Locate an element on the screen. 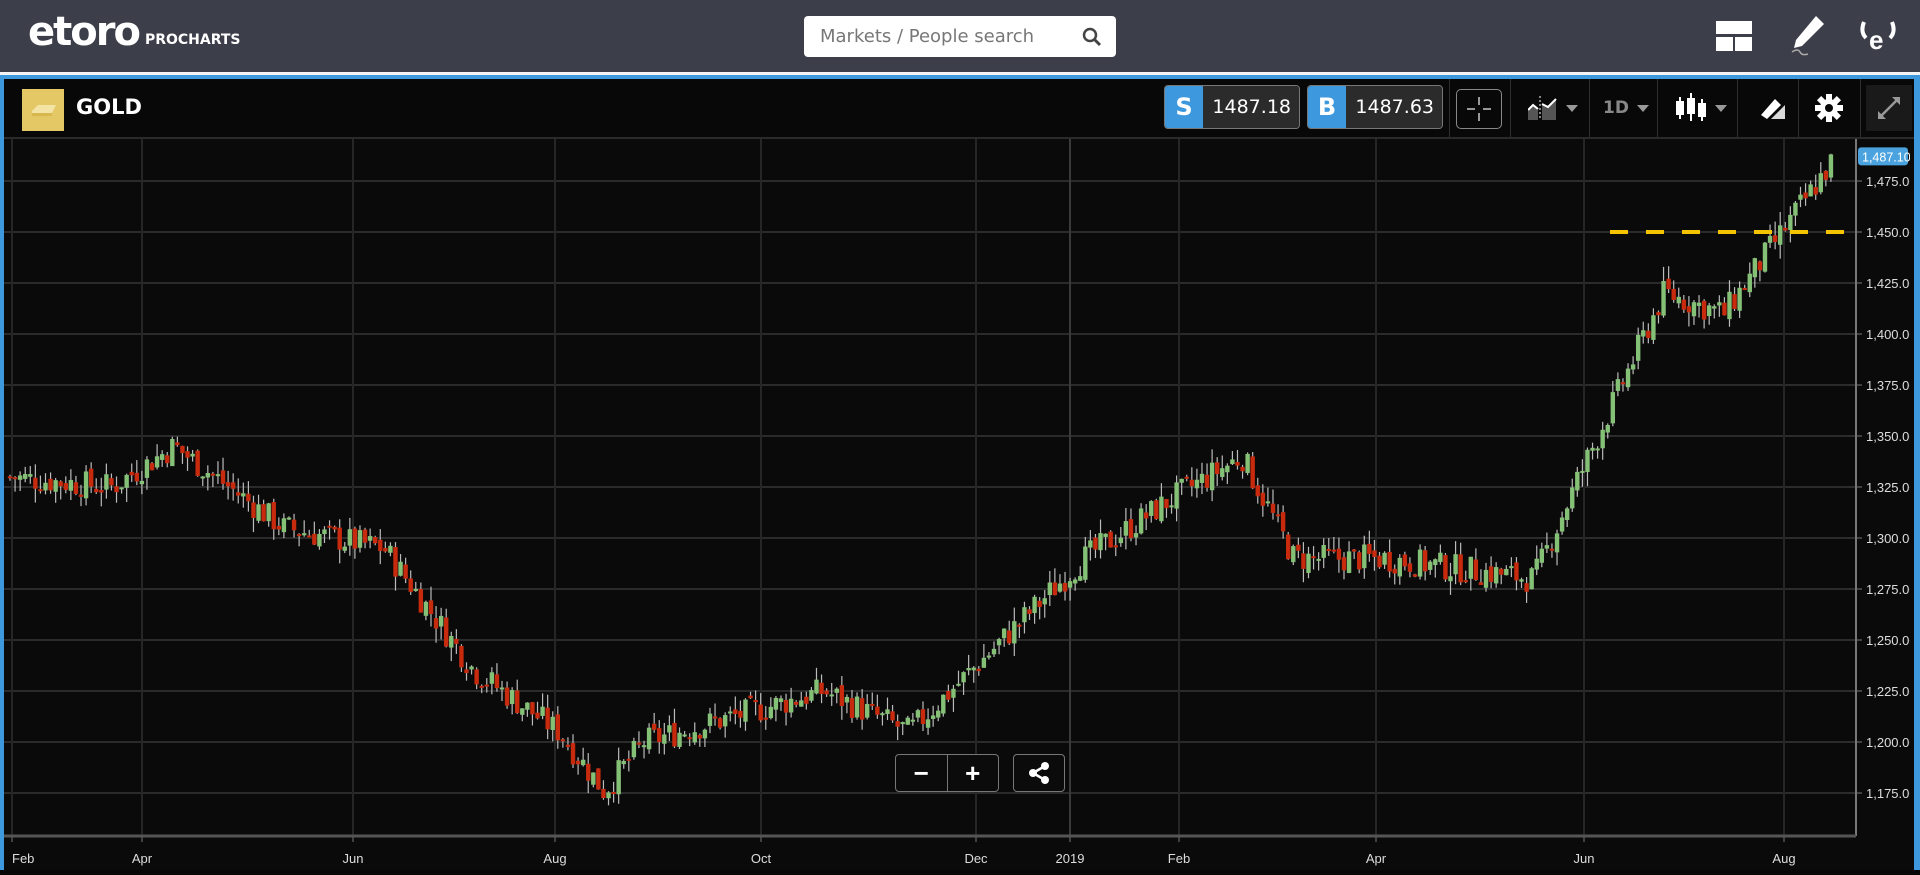 This screenshot has height=875, width=1920. sell-label: S is located at coordinates (1184, 107).